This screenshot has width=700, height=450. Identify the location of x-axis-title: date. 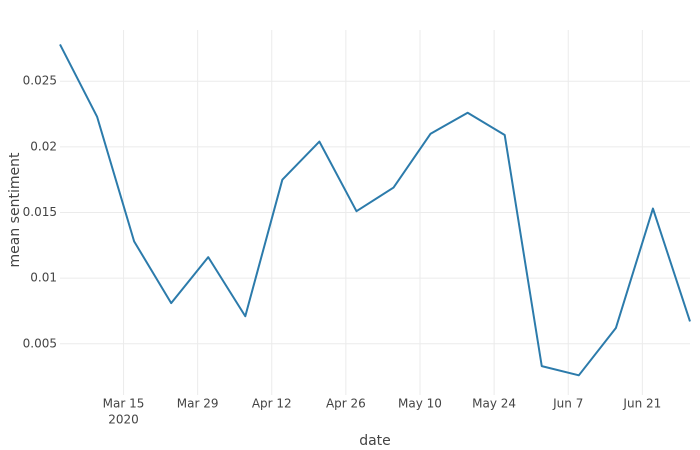
(375, 441).